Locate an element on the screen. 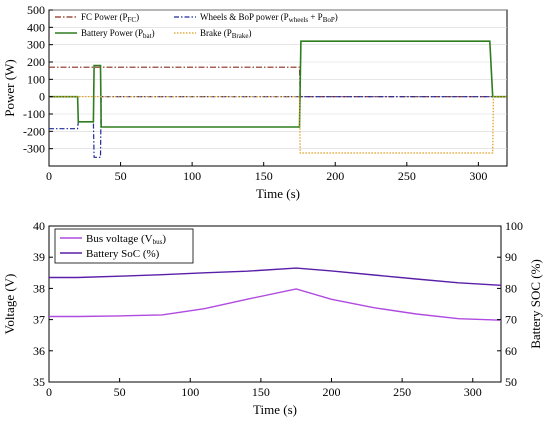 The height and width of the screenshot is (438, 550). y-tick-label: 38 is located at coordinates (39, 288).